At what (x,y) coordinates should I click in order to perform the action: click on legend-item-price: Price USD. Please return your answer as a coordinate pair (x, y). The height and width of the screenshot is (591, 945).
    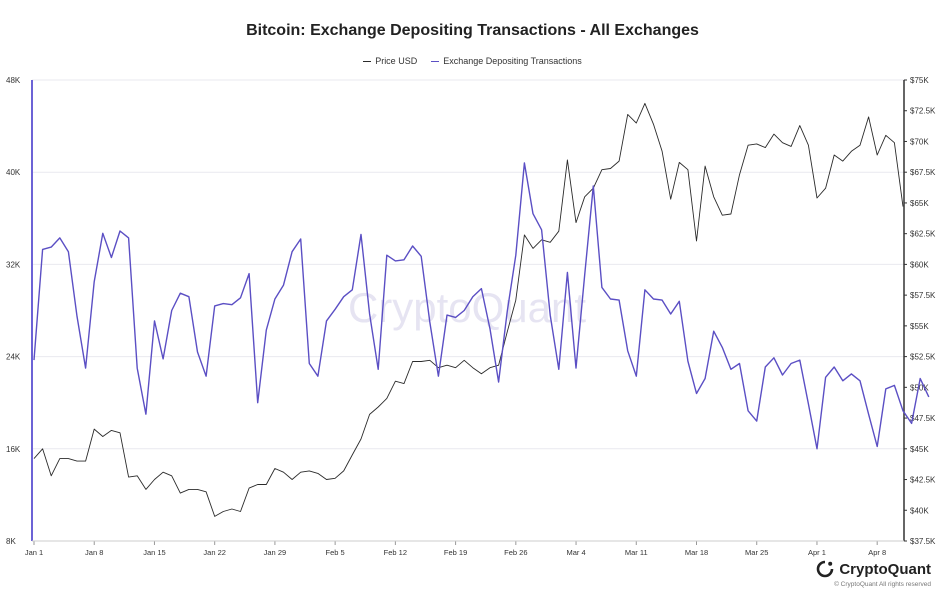
    Looking at the image, I should click on (390, 61).